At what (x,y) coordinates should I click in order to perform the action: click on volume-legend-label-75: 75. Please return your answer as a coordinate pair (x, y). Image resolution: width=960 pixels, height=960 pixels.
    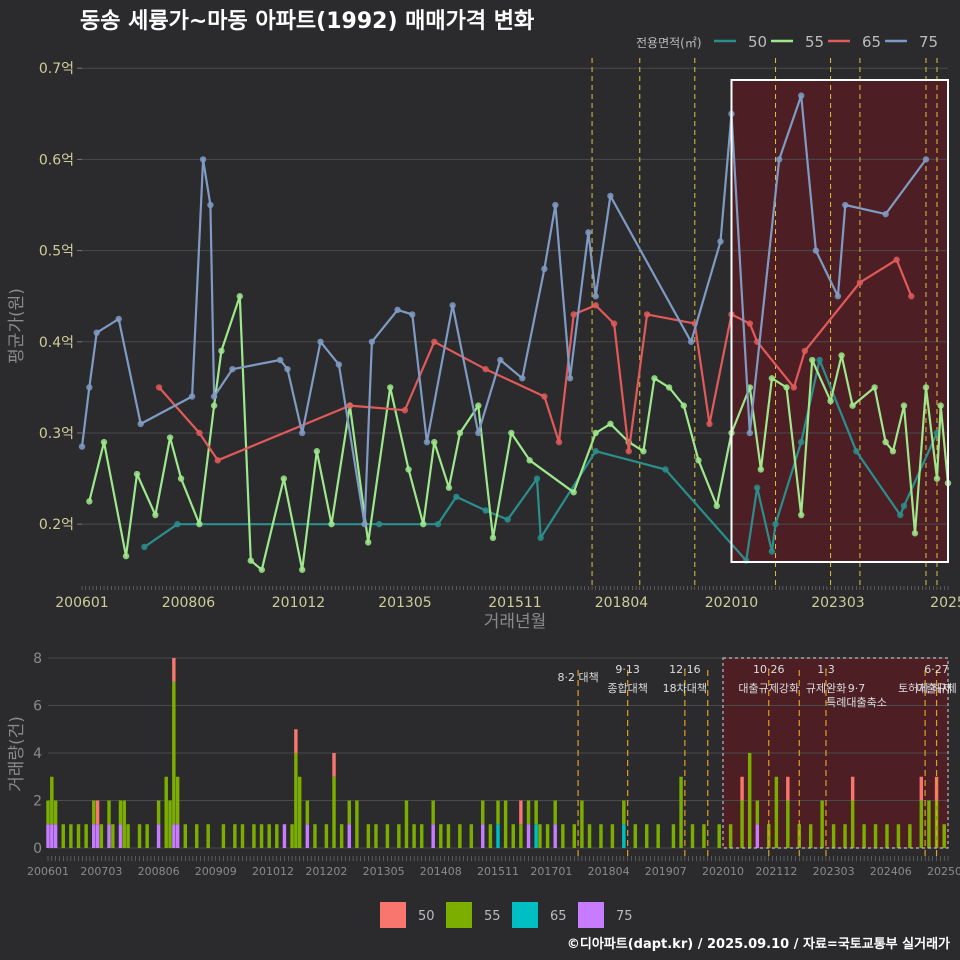
    Looking at the image, I should click on (624, 916).